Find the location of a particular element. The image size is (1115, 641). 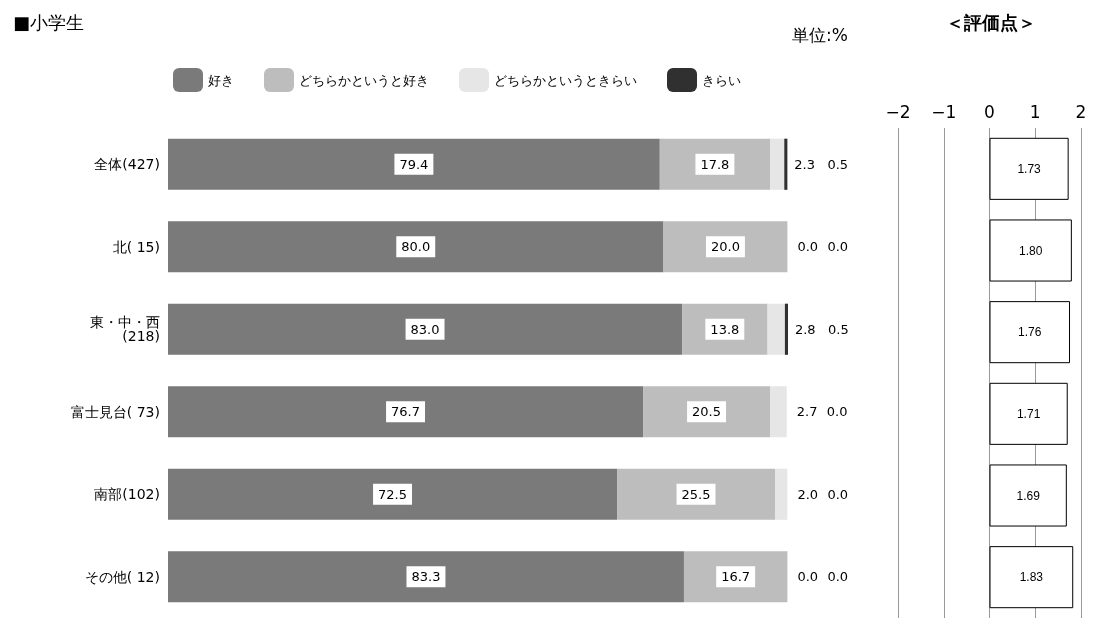

data-label: 83.0 is located at coordinates (425, 329).